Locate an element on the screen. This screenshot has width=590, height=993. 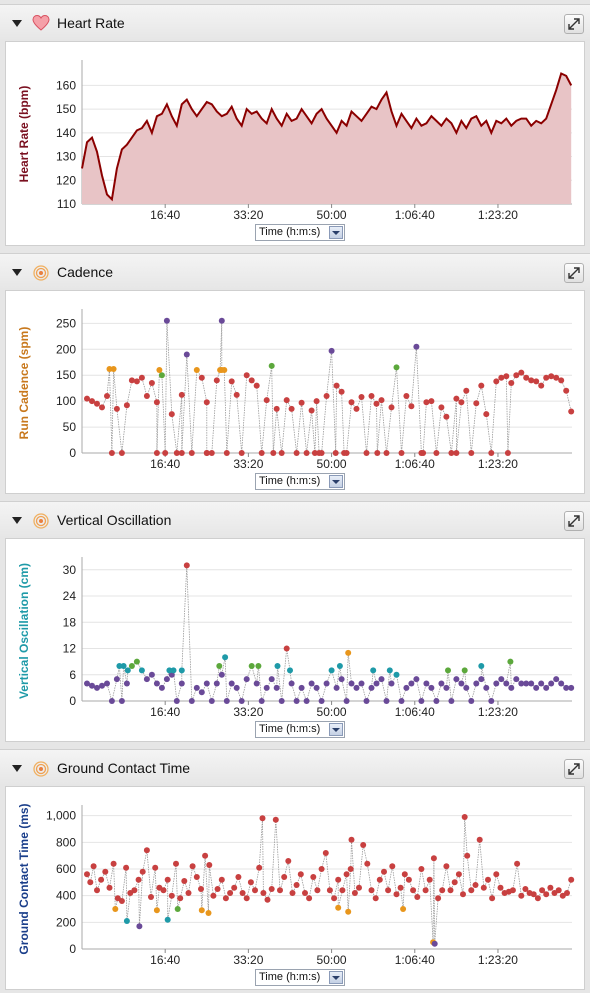
x-axis-select-label: Time (h:m:s) is located at coordinates (290, 232).